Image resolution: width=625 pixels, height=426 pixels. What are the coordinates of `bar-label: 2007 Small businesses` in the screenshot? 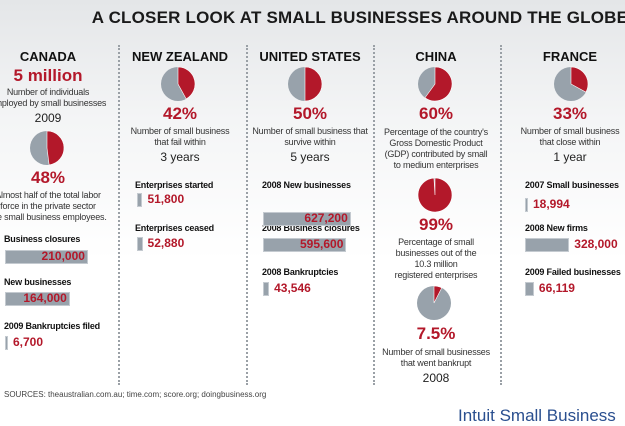 It's located at (572, 185).